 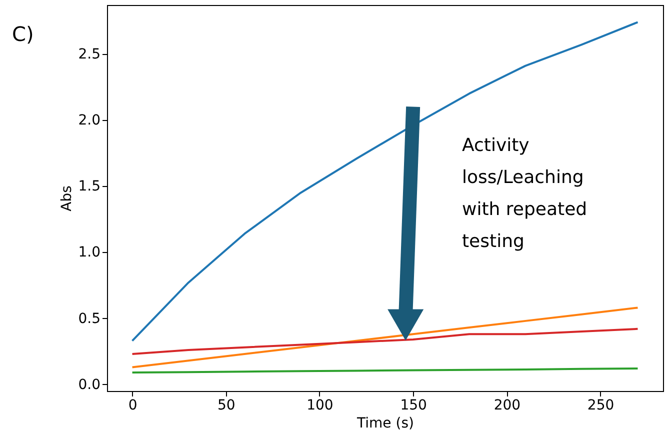 I want to click on x-tick-label: 100, so click(x=320, y=406).